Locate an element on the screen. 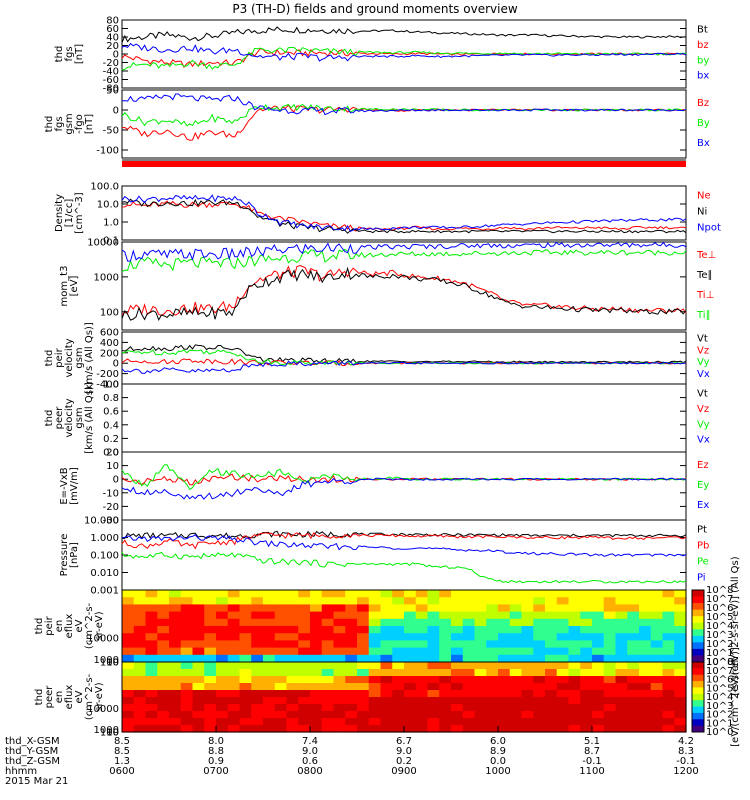  y-axis-label: [km/s (All Qs)] is located at coordinates (89, 418).